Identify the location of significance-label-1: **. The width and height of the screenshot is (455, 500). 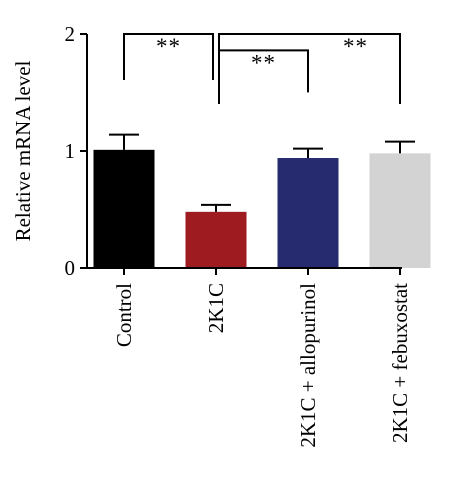
(168, 46).